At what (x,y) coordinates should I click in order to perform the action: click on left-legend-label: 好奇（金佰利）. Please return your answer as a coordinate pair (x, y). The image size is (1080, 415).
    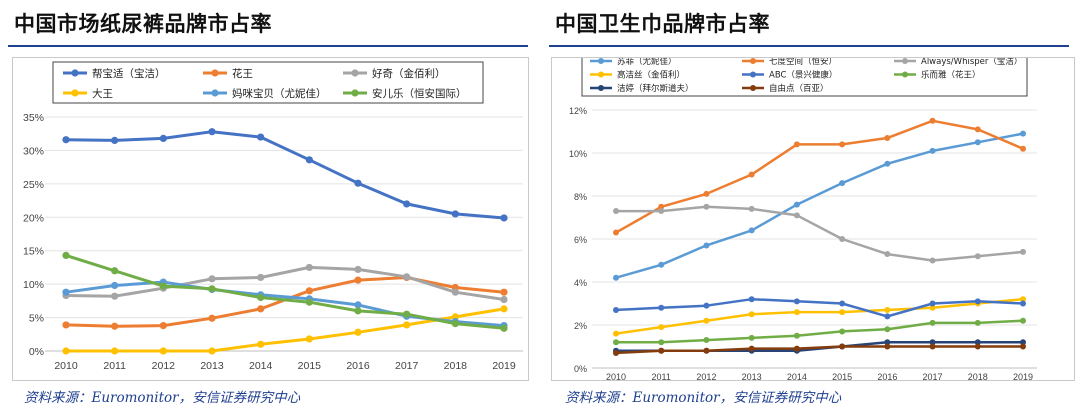
    Looking at the image, I should click on (409, 73).